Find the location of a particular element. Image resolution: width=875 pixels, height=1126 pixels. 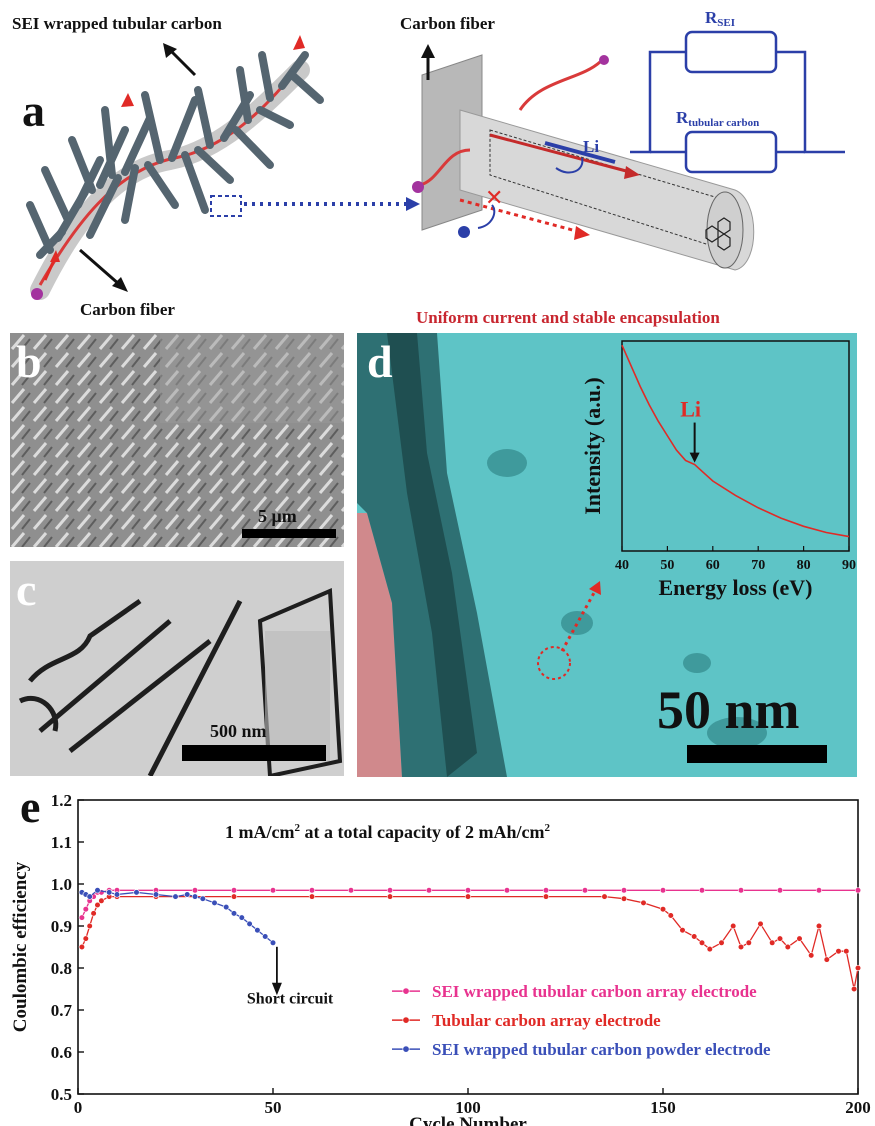

panel-d-scale-bar is located at coordinates (757, 754).